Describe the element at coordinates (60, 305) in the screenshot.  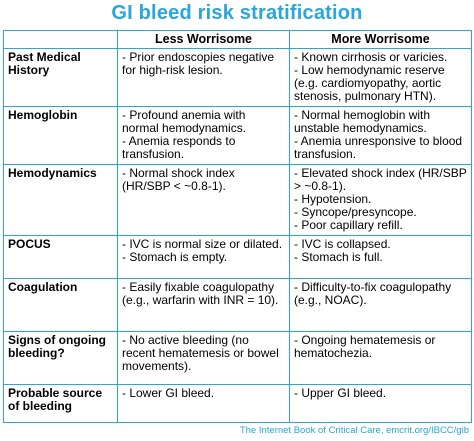
I see `row-label: Coagulation` at that location.